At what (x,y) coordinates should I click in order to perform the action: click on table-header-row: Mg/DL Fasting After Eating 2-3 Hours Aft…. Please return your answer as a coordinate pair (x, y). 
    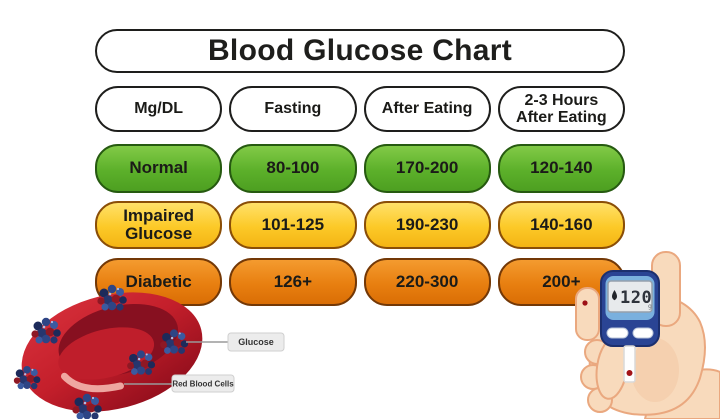
    Looking at the image, I should click on (360, 109).